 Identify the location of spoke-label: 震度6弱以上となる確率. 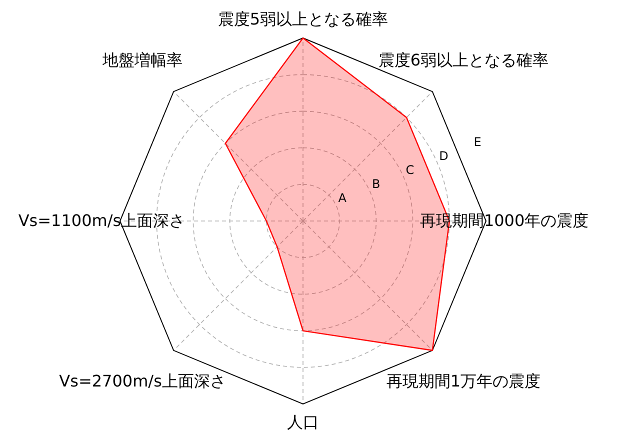
(463, 60).